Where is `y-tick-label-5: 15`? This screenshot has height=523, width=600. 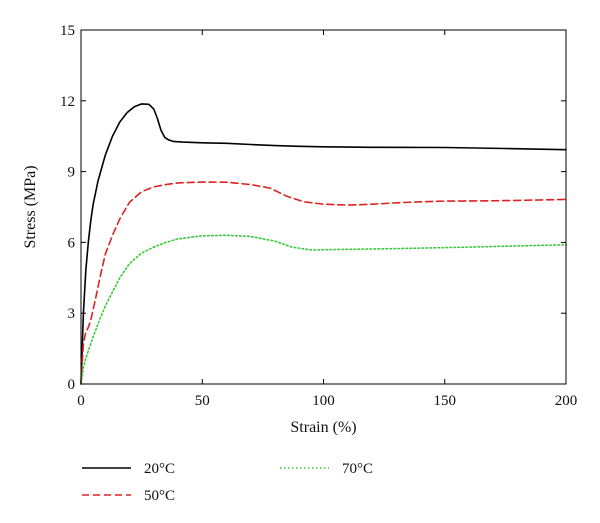 y-tick-label-5: 15 is located at coordinates (67, 31).